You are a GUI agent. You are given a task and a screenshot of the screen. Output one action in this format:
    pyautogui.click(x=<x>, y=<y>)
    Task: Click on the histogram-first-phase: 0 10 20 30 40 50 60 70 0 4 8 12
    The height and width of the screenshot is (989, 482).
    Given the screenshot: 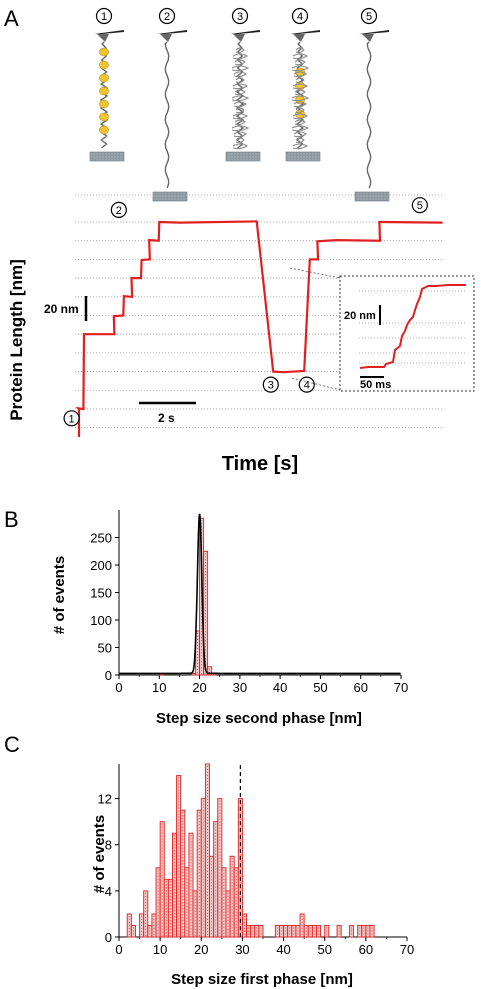 What is the action you would take?
    pyautogui.click(x=256, y=859)
    